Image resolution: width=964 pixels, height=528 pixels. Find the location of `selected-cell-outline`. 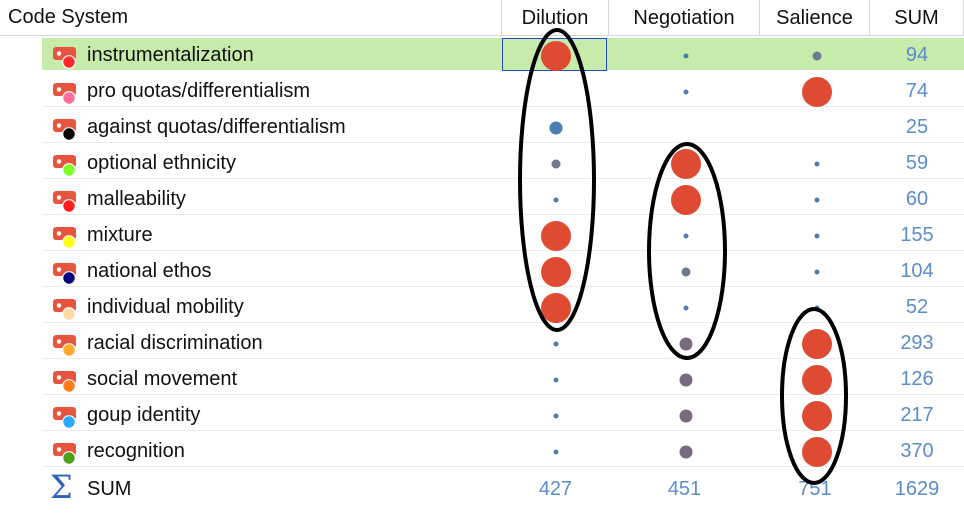

selected-cell-outline is located at coordinates (554, 54).